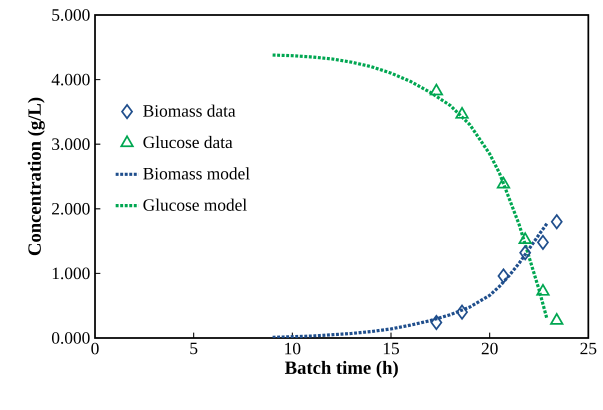 The image size is (603, 410). I want to click on y-tick-label: 5.000, so click(71, 15).